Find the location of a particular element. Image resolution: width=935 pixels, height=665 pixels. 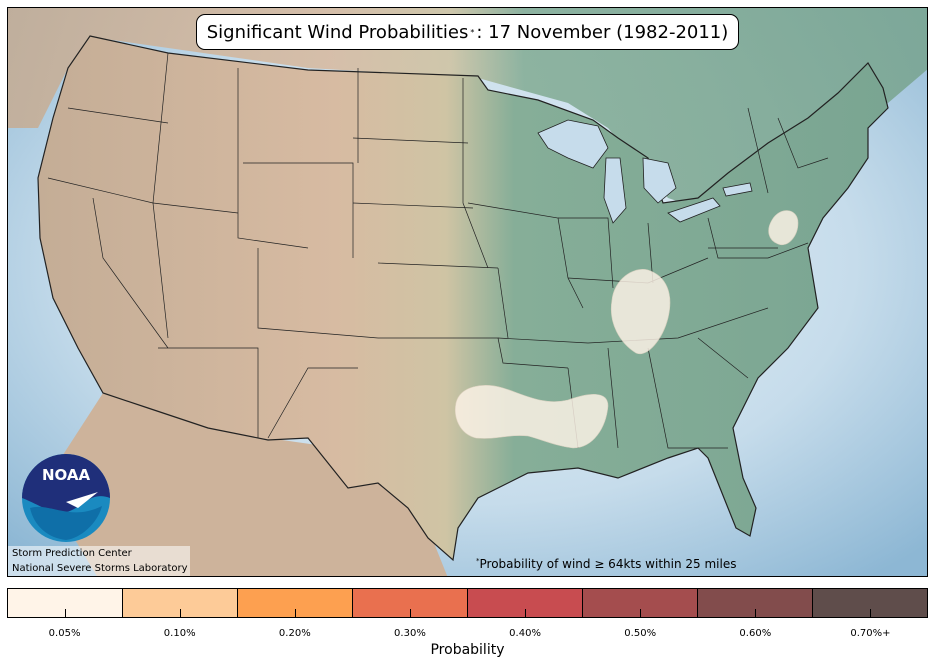

colorbar-tick-label: 0.05% is located at coordinates (64, 633).